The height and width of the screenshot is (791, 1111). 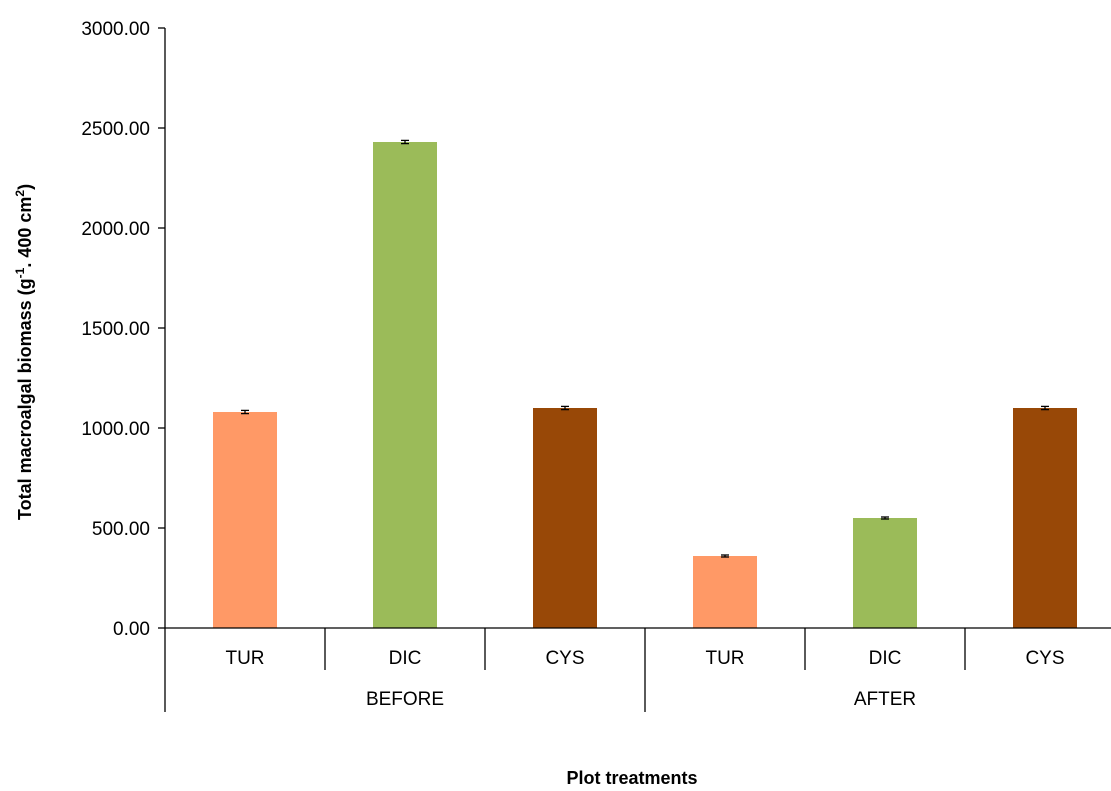 What do you see at coordinates (131, 629) in the screenshot?
I see `y-tick-label: 0.00` at bounding box center [131, 629].